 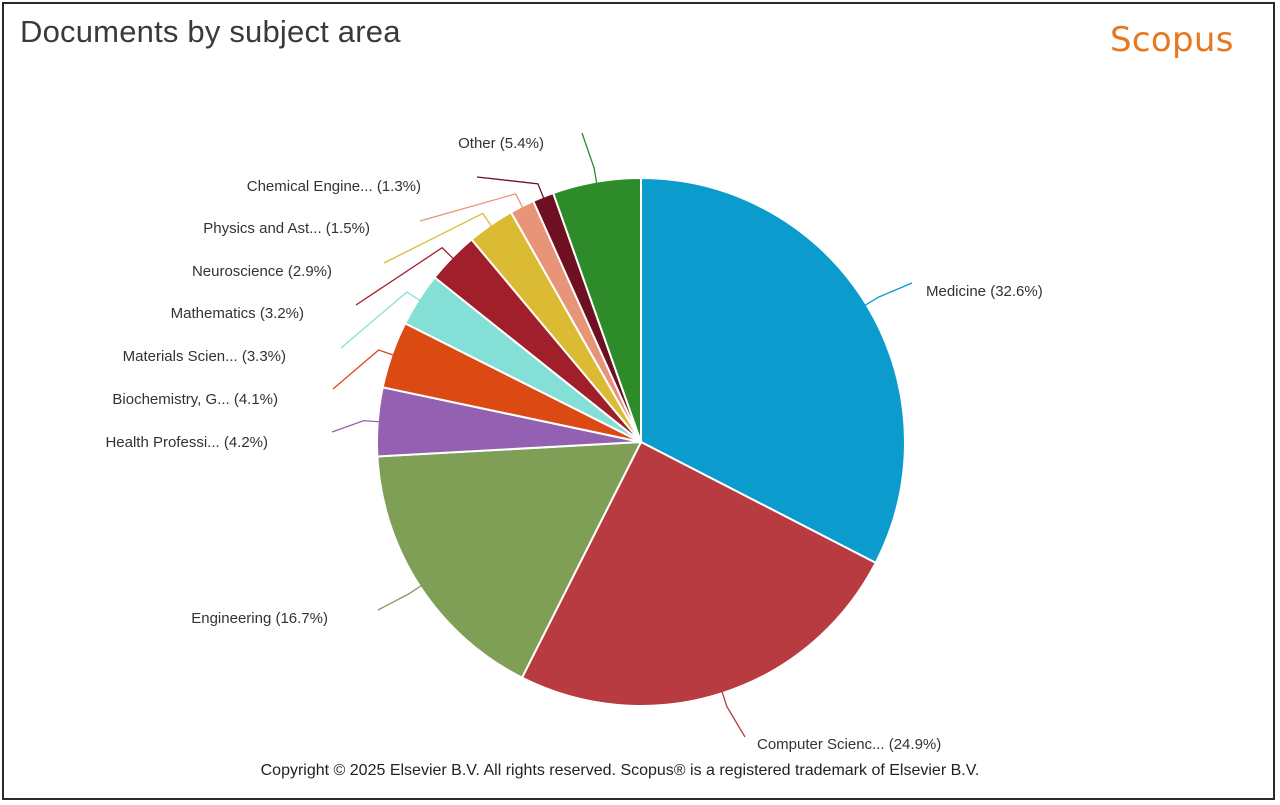 I want to click on leader-line-biochemistry-g, so click(x=363, y=369).